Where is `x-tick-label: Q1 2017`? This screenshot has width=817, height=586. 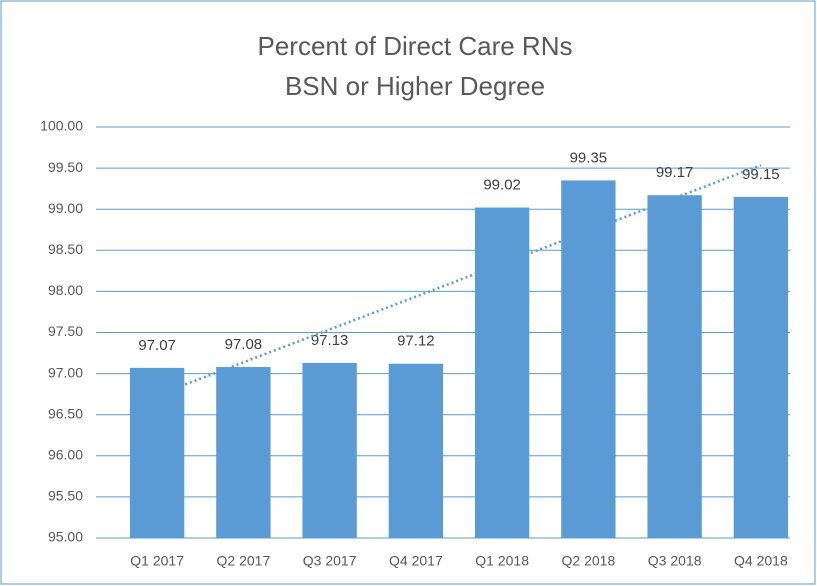 x-tick-label: Q1 2017 is located at coordinates (157, 561).